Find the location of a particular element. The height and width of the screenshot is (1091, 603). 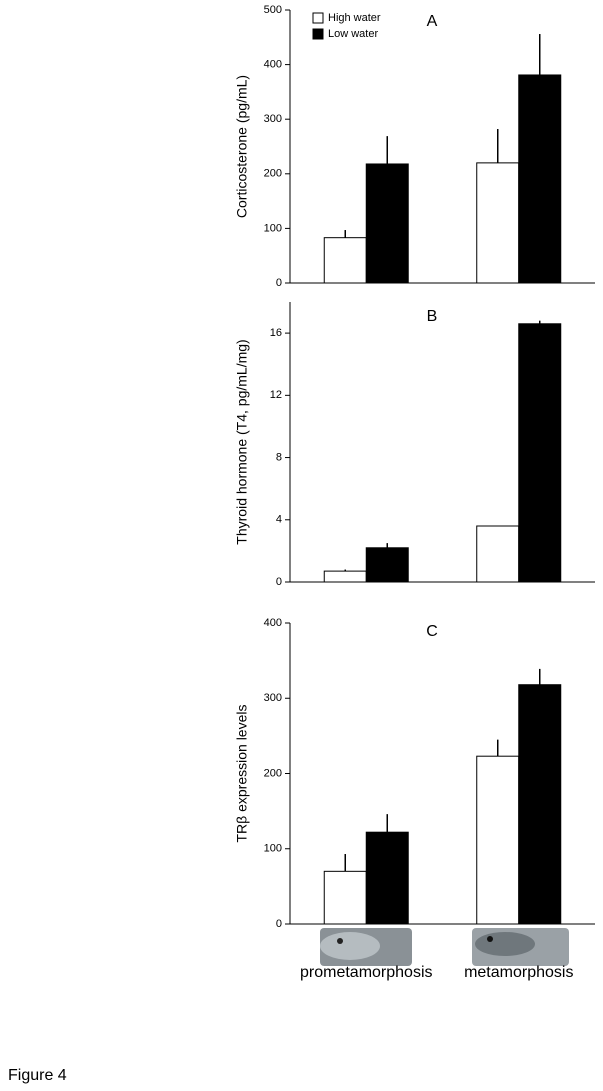

froglet-image is located at coordinates (520, 947).